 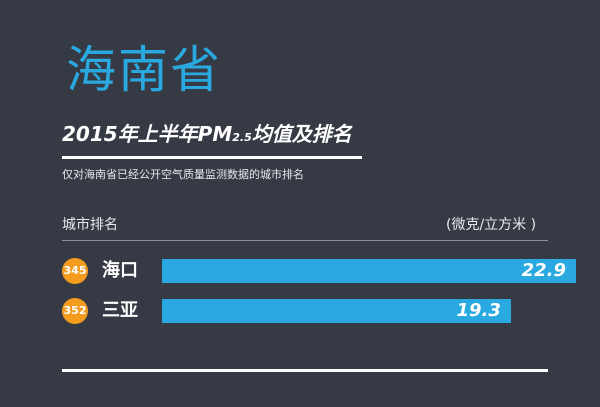 I want to click on city-label: 海口, so click(x=120, y=270).